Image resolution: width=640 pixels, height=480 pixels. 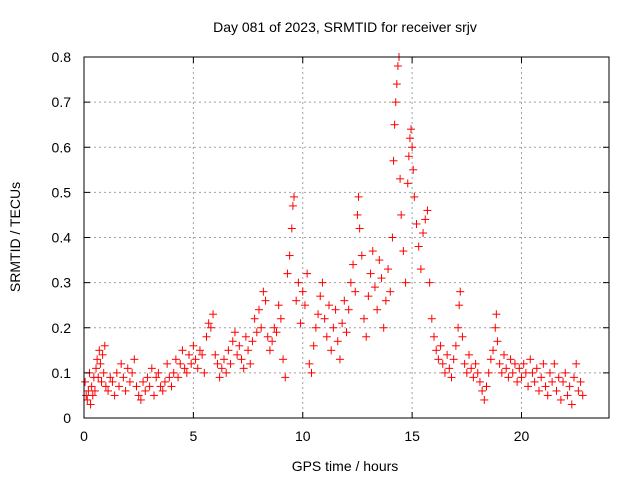 I want to click on y-tick-label: 0.4, so click(x=62, y=238).